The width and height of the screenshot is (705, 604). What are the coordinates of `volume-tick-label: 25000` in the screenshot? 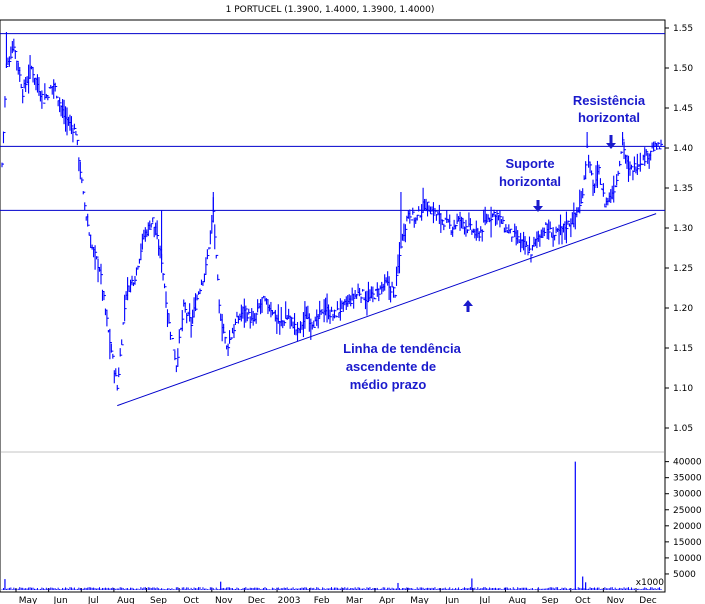 It's located at (687, 511).